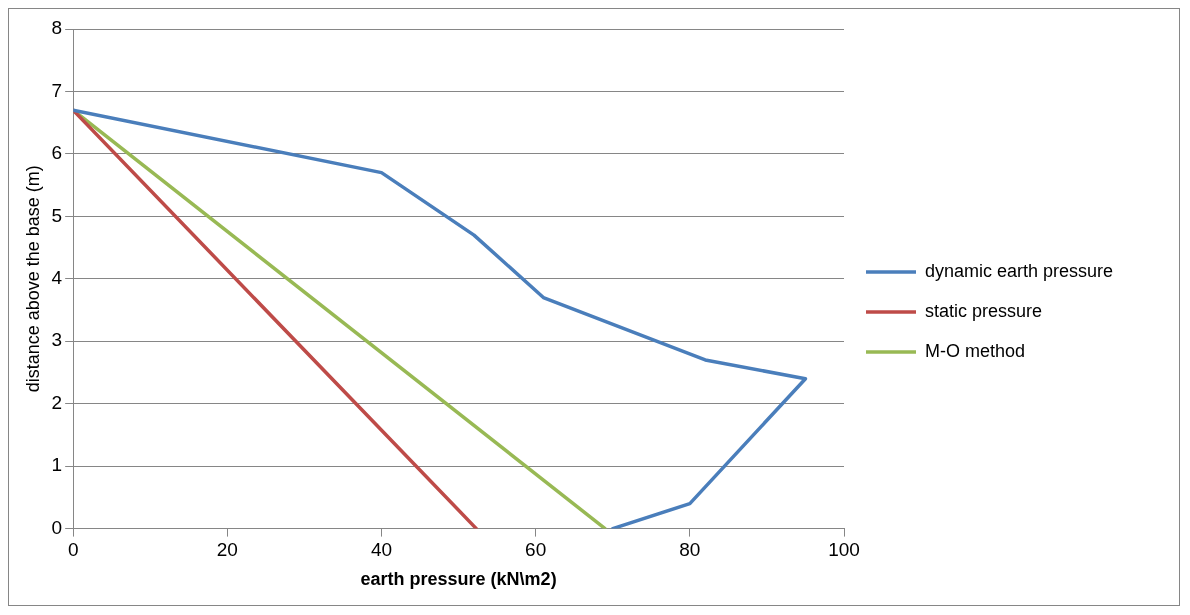 This screenshot has height=615, width=1190. What do you see at coordinates (975, 350) in the screenshot?
I see `legend-label: M-O method` at bounding box center [975, 350].